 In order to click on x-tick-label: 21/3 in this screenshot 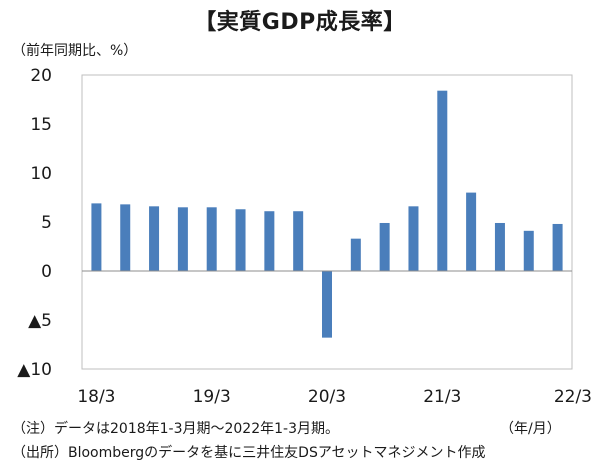, I will do `click(442, 397)`.